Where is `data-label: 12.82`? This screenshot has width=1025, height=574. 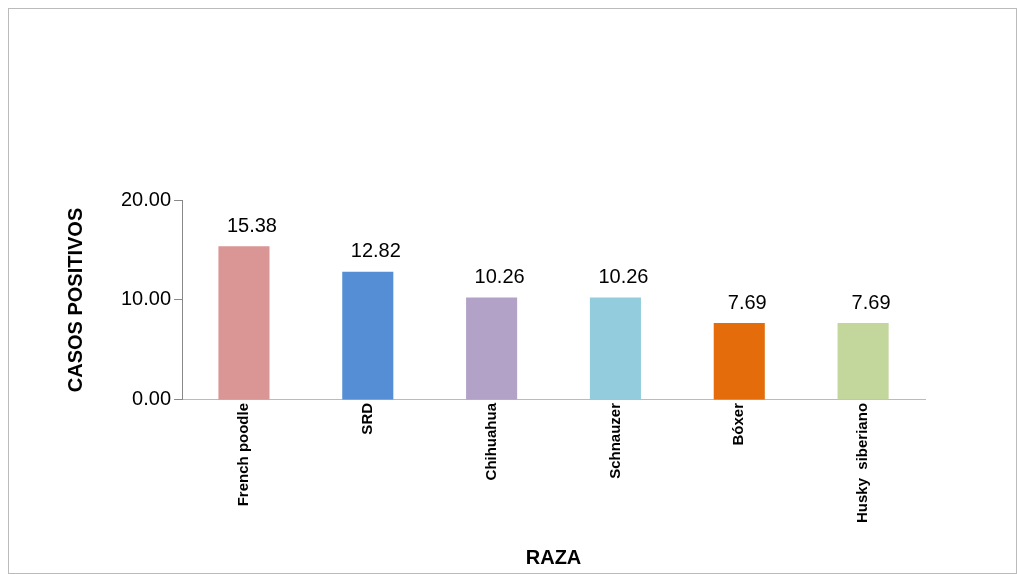
data-label: 12.82 is located at coordinates (375, 250).